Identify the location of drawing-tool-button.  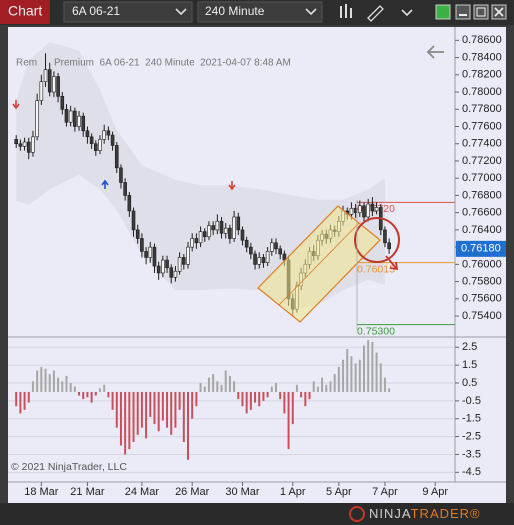
(375, 13).